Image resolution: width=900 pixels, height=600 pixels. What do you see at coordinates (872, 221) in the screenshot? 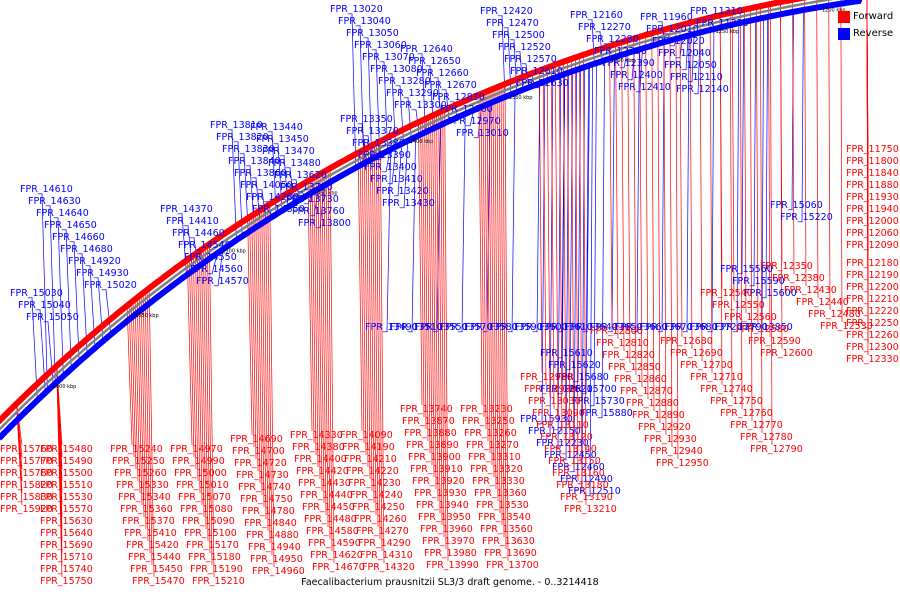
I see `gene-label: FPR_12000` at bounding box center [872, 221].